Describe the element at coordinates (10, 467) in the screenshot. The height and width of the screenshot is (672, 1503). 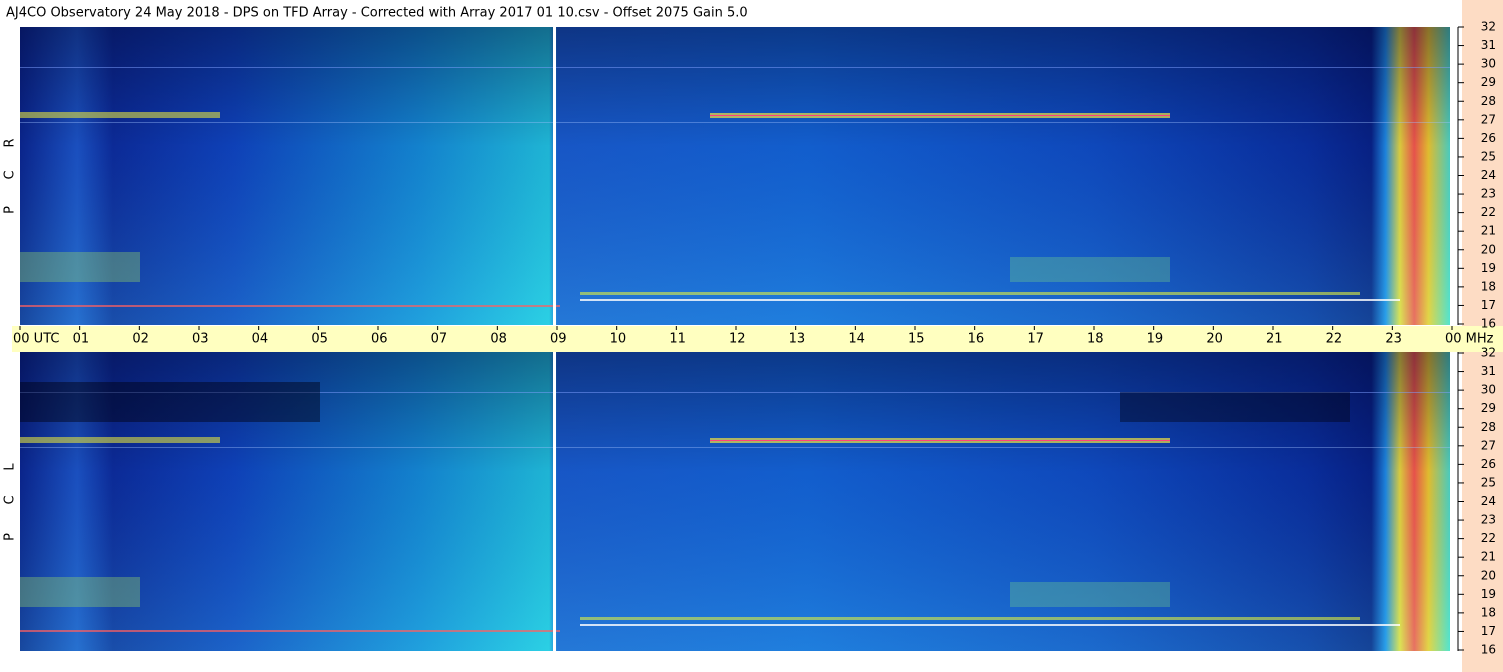
I see `panel-label: L` at that location.